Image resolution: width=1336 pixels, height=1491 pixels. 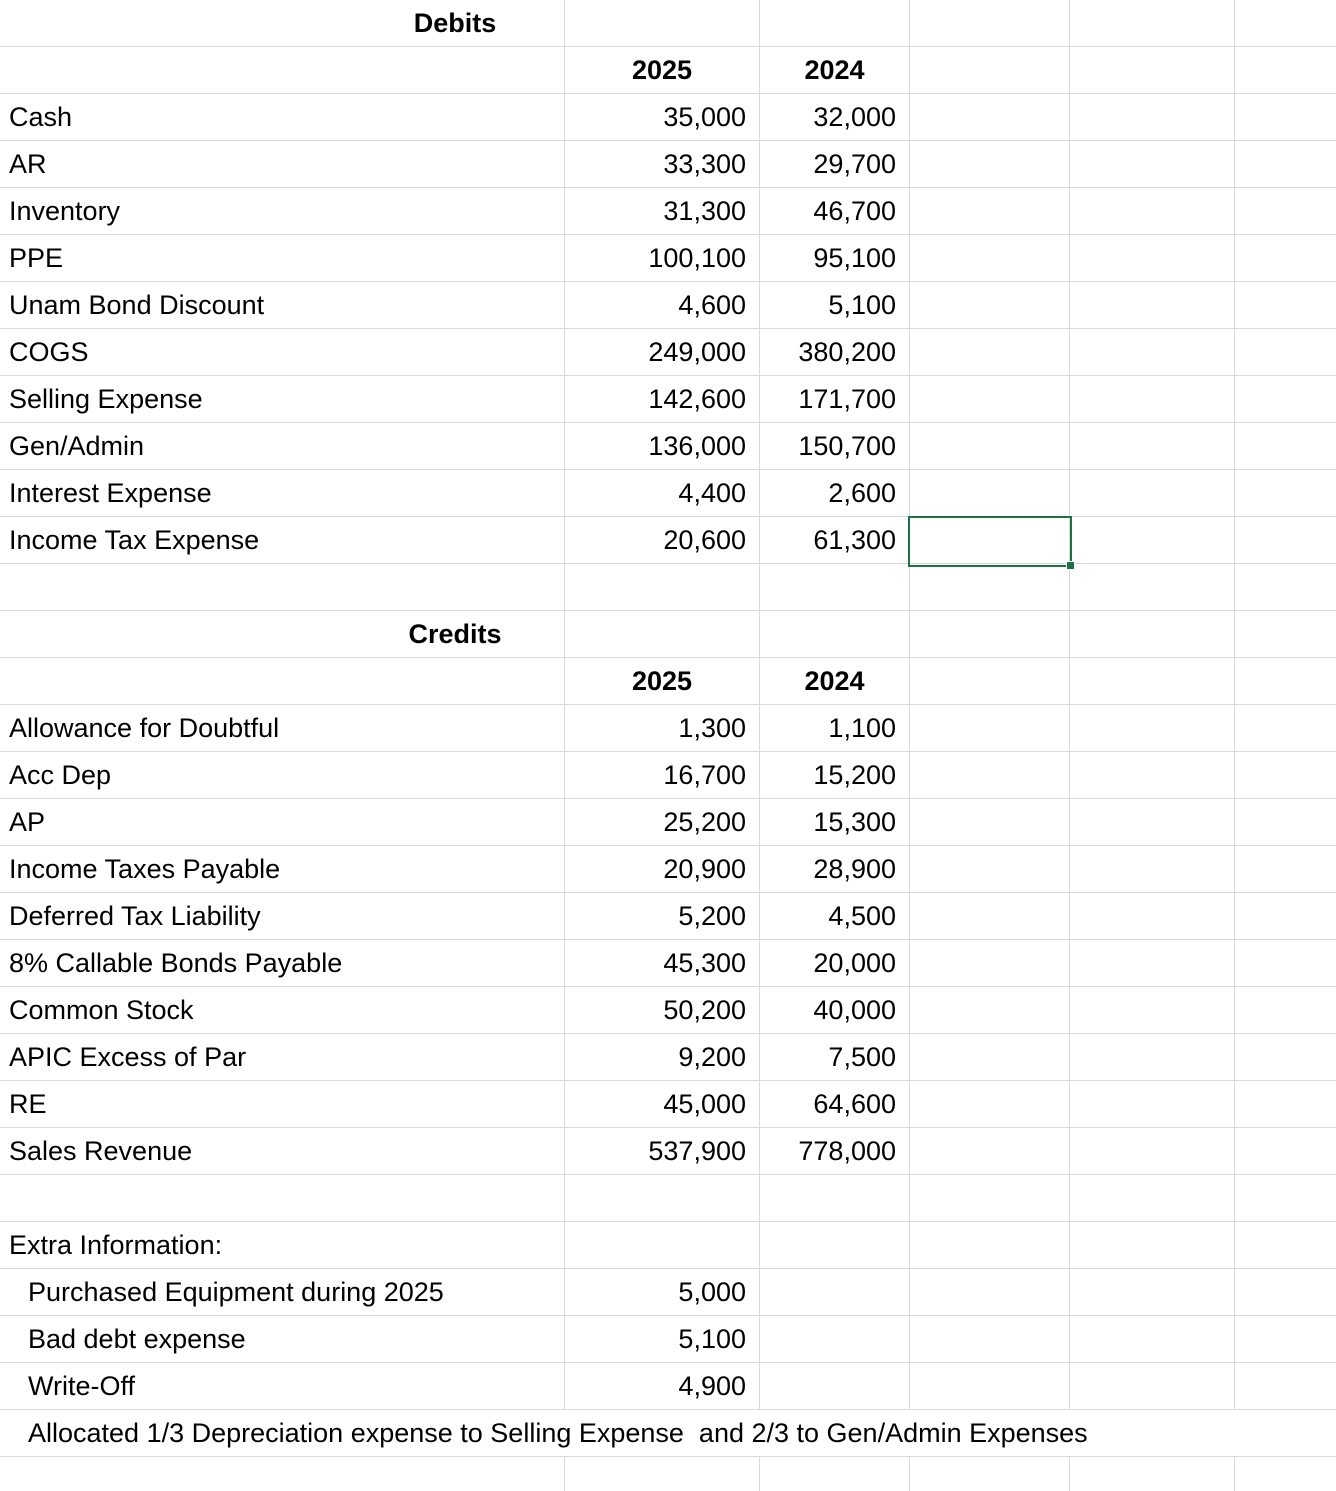 I want to click on value-2025-cell: 20,900, so click(x=662, y=869).